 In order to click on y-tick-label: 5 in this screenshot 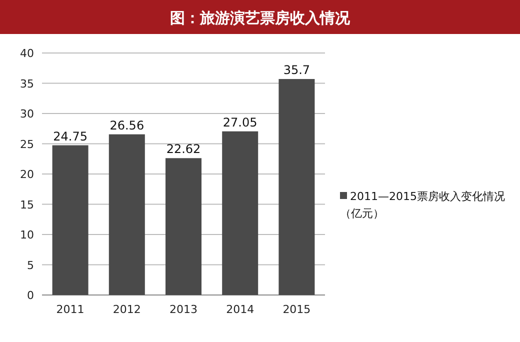, I will do `click(30, 265)`.